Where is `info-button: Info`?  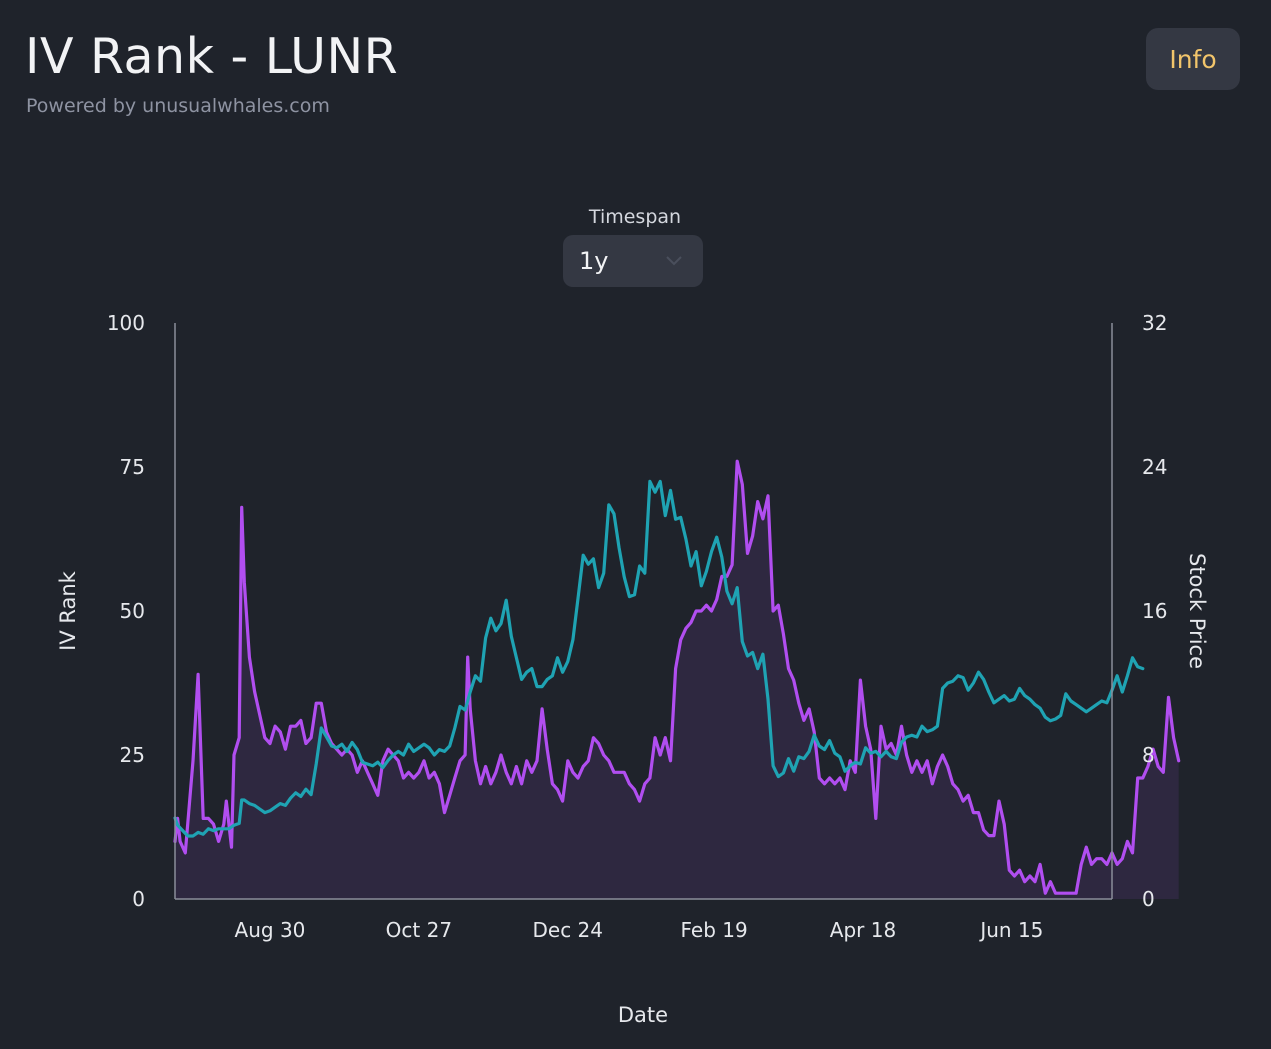
info-button: Info is located at coordinates (1193, 59).